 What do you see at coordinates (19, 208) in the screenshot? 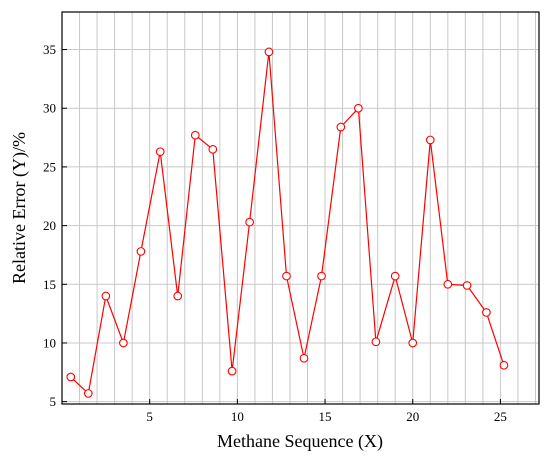
I see `y-axis-title: Relative Error (Y)/%` at bounding box center [19, 208].